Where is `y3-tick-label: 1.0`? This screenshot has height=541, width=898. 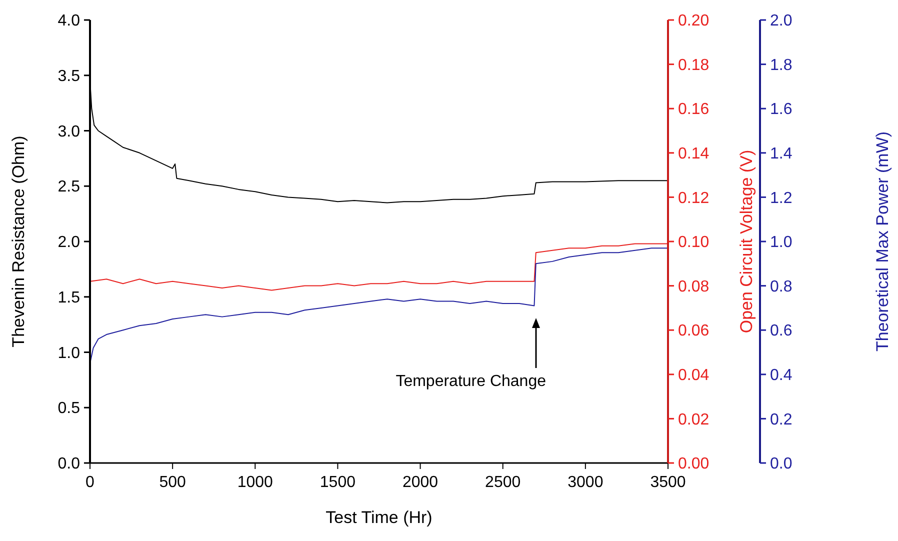 y3-tick-label: 1.0 is located at coordinates (781, 243).